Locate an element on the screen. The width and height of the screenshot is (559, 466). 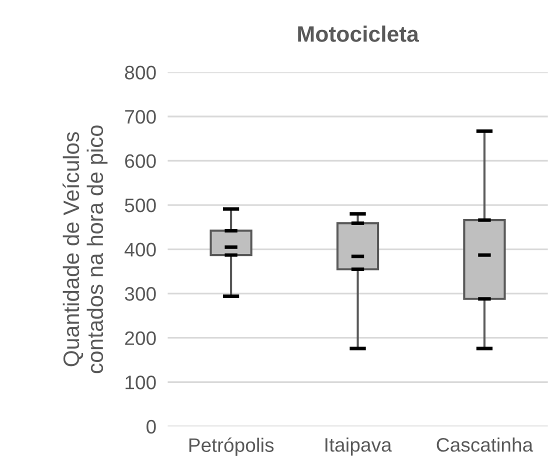
x-tick-label: Petrópolis is located at coordinates (231, 447).